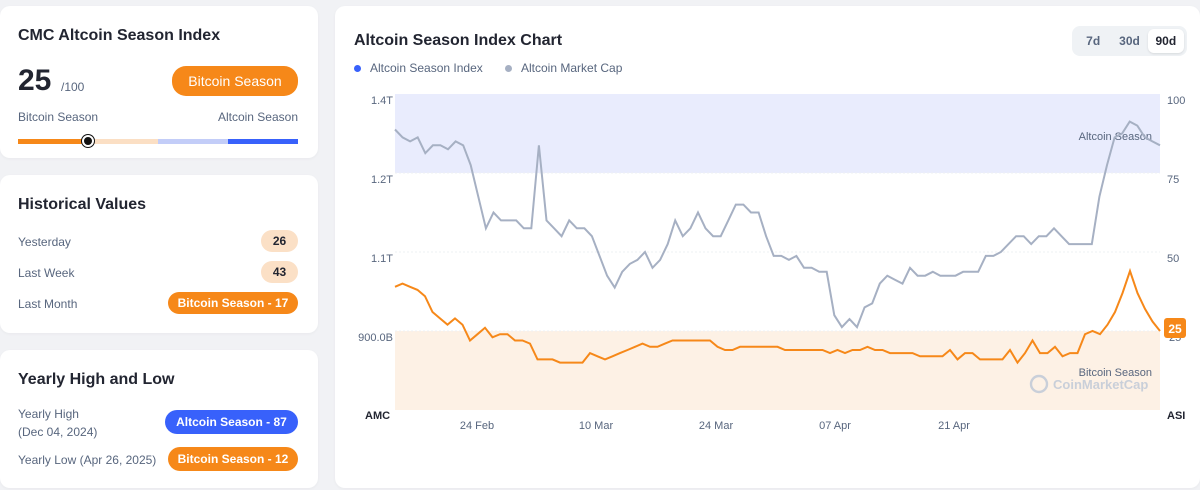 The width and height of the screenshot is (1200, 490). I want to click on history-yesterday-value: 26, so click(279, 241).